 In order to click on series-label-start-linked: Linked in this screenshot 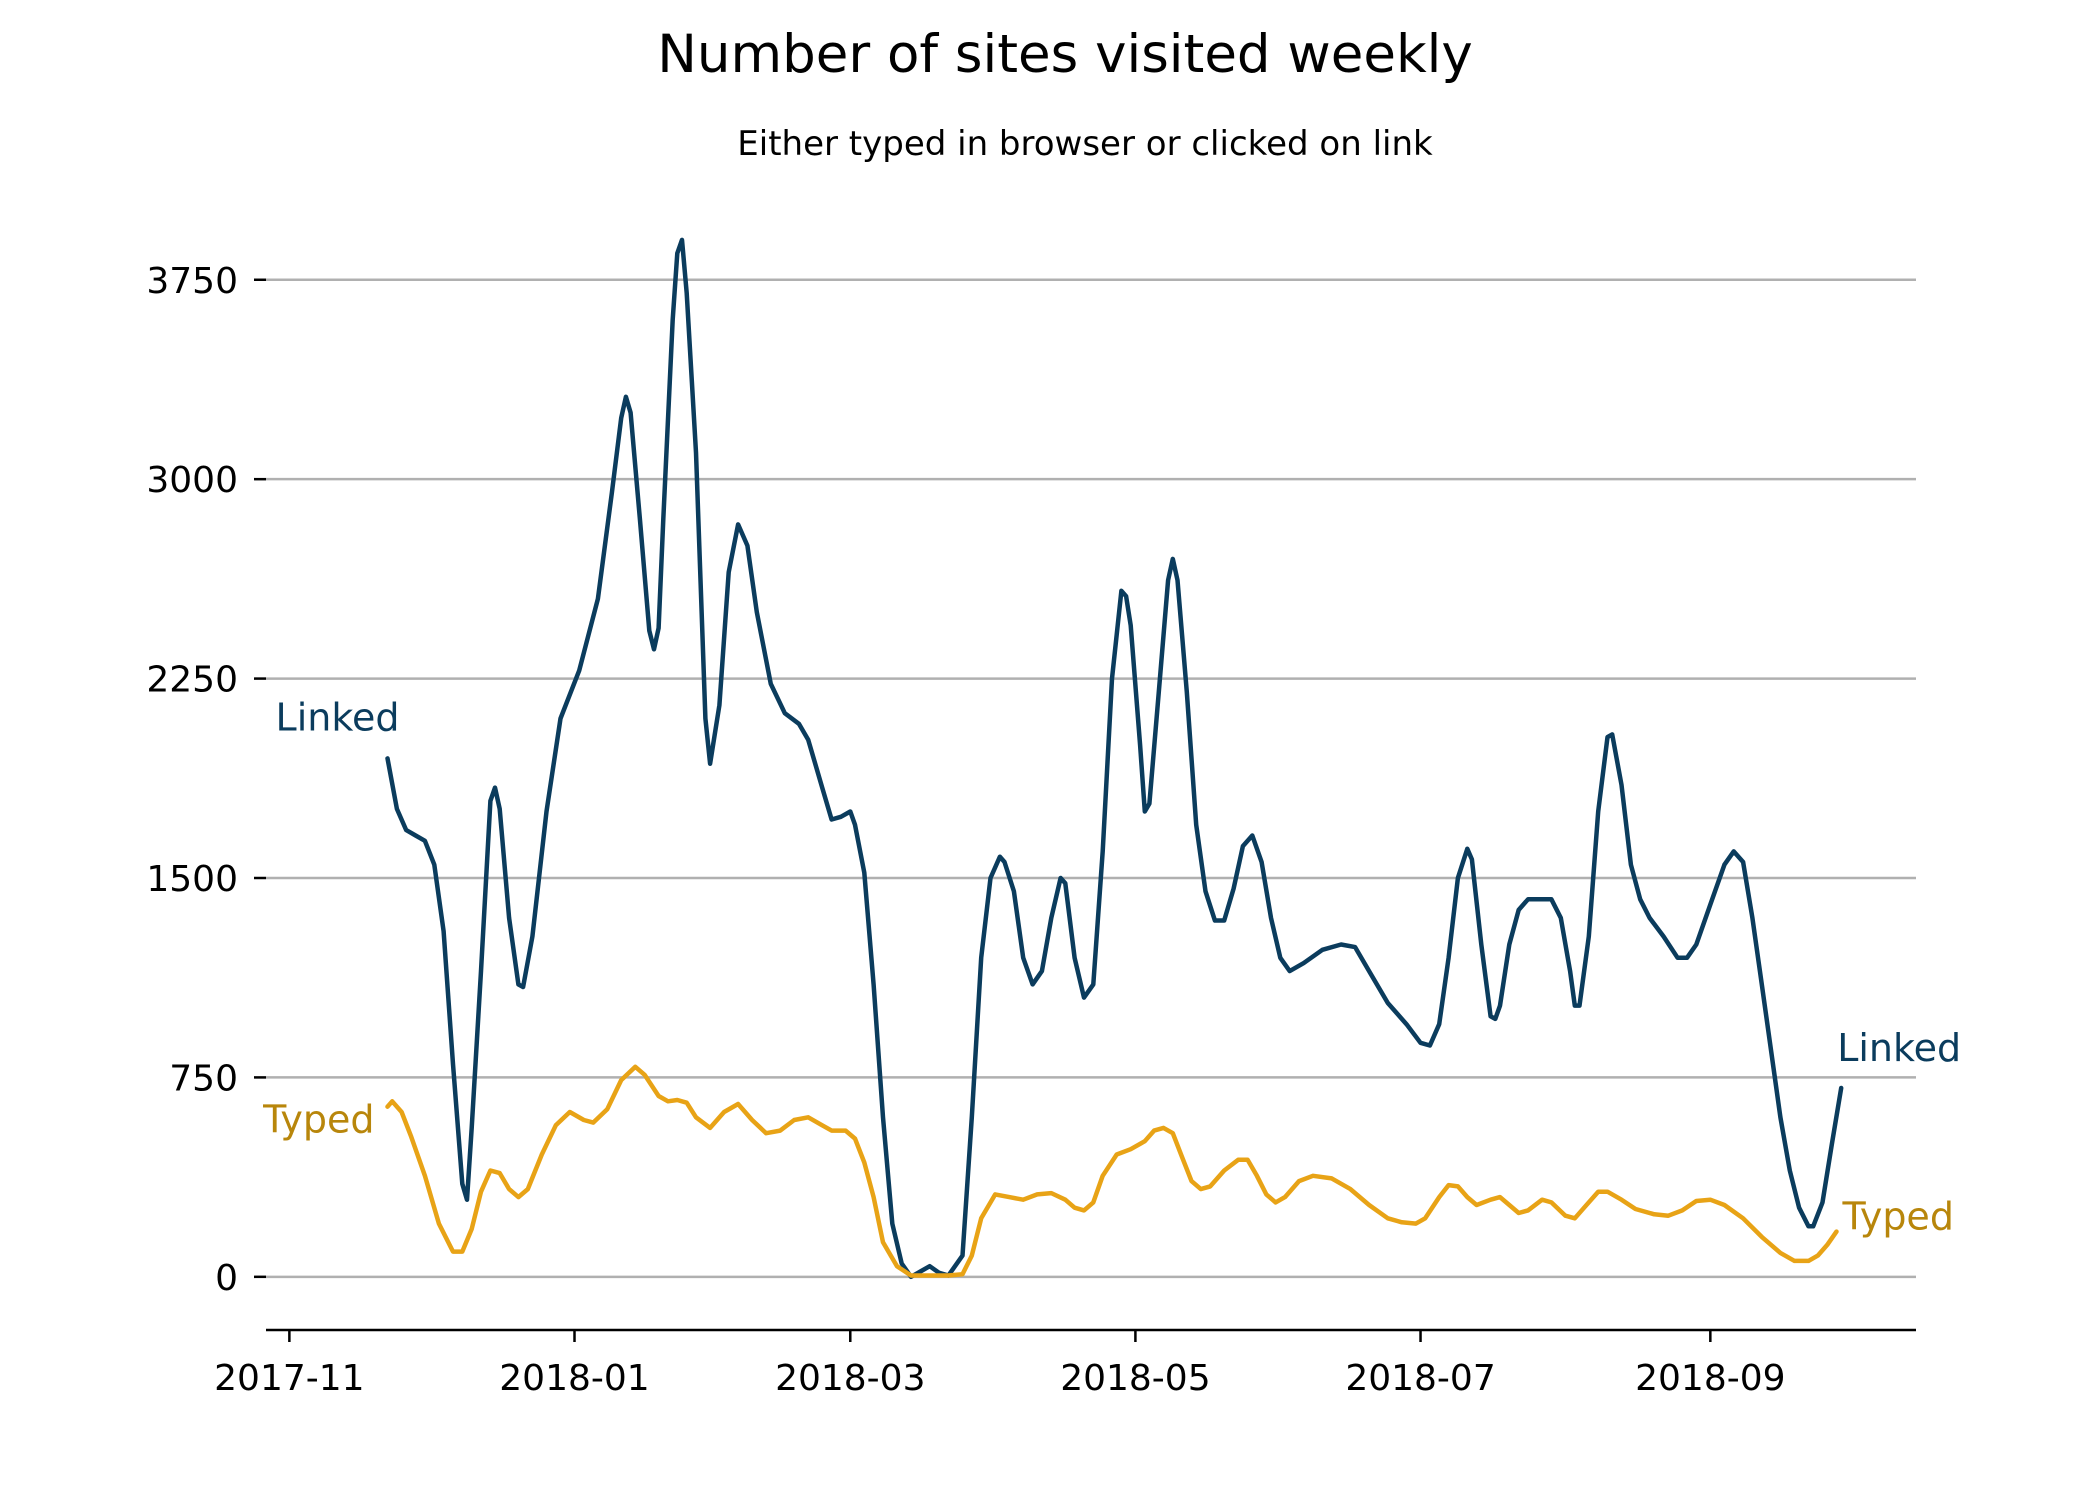, I will do `click(338, 717)`.